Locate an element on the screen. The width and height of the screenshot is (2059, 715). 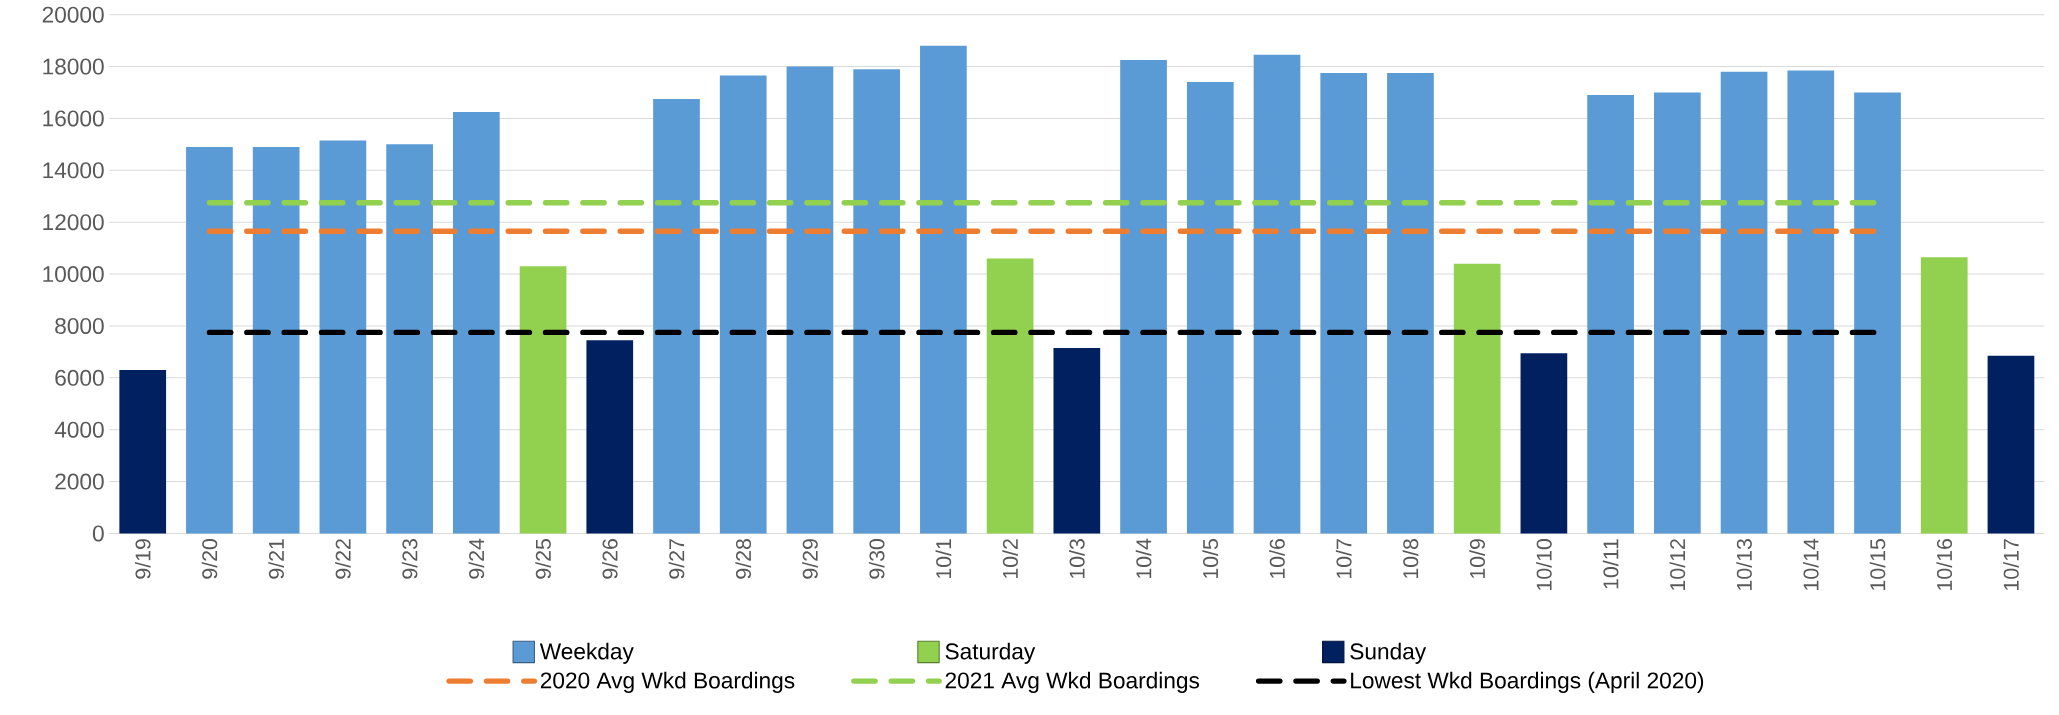
x-tick-label: 10/4 is located at coordinates (1143, 558).